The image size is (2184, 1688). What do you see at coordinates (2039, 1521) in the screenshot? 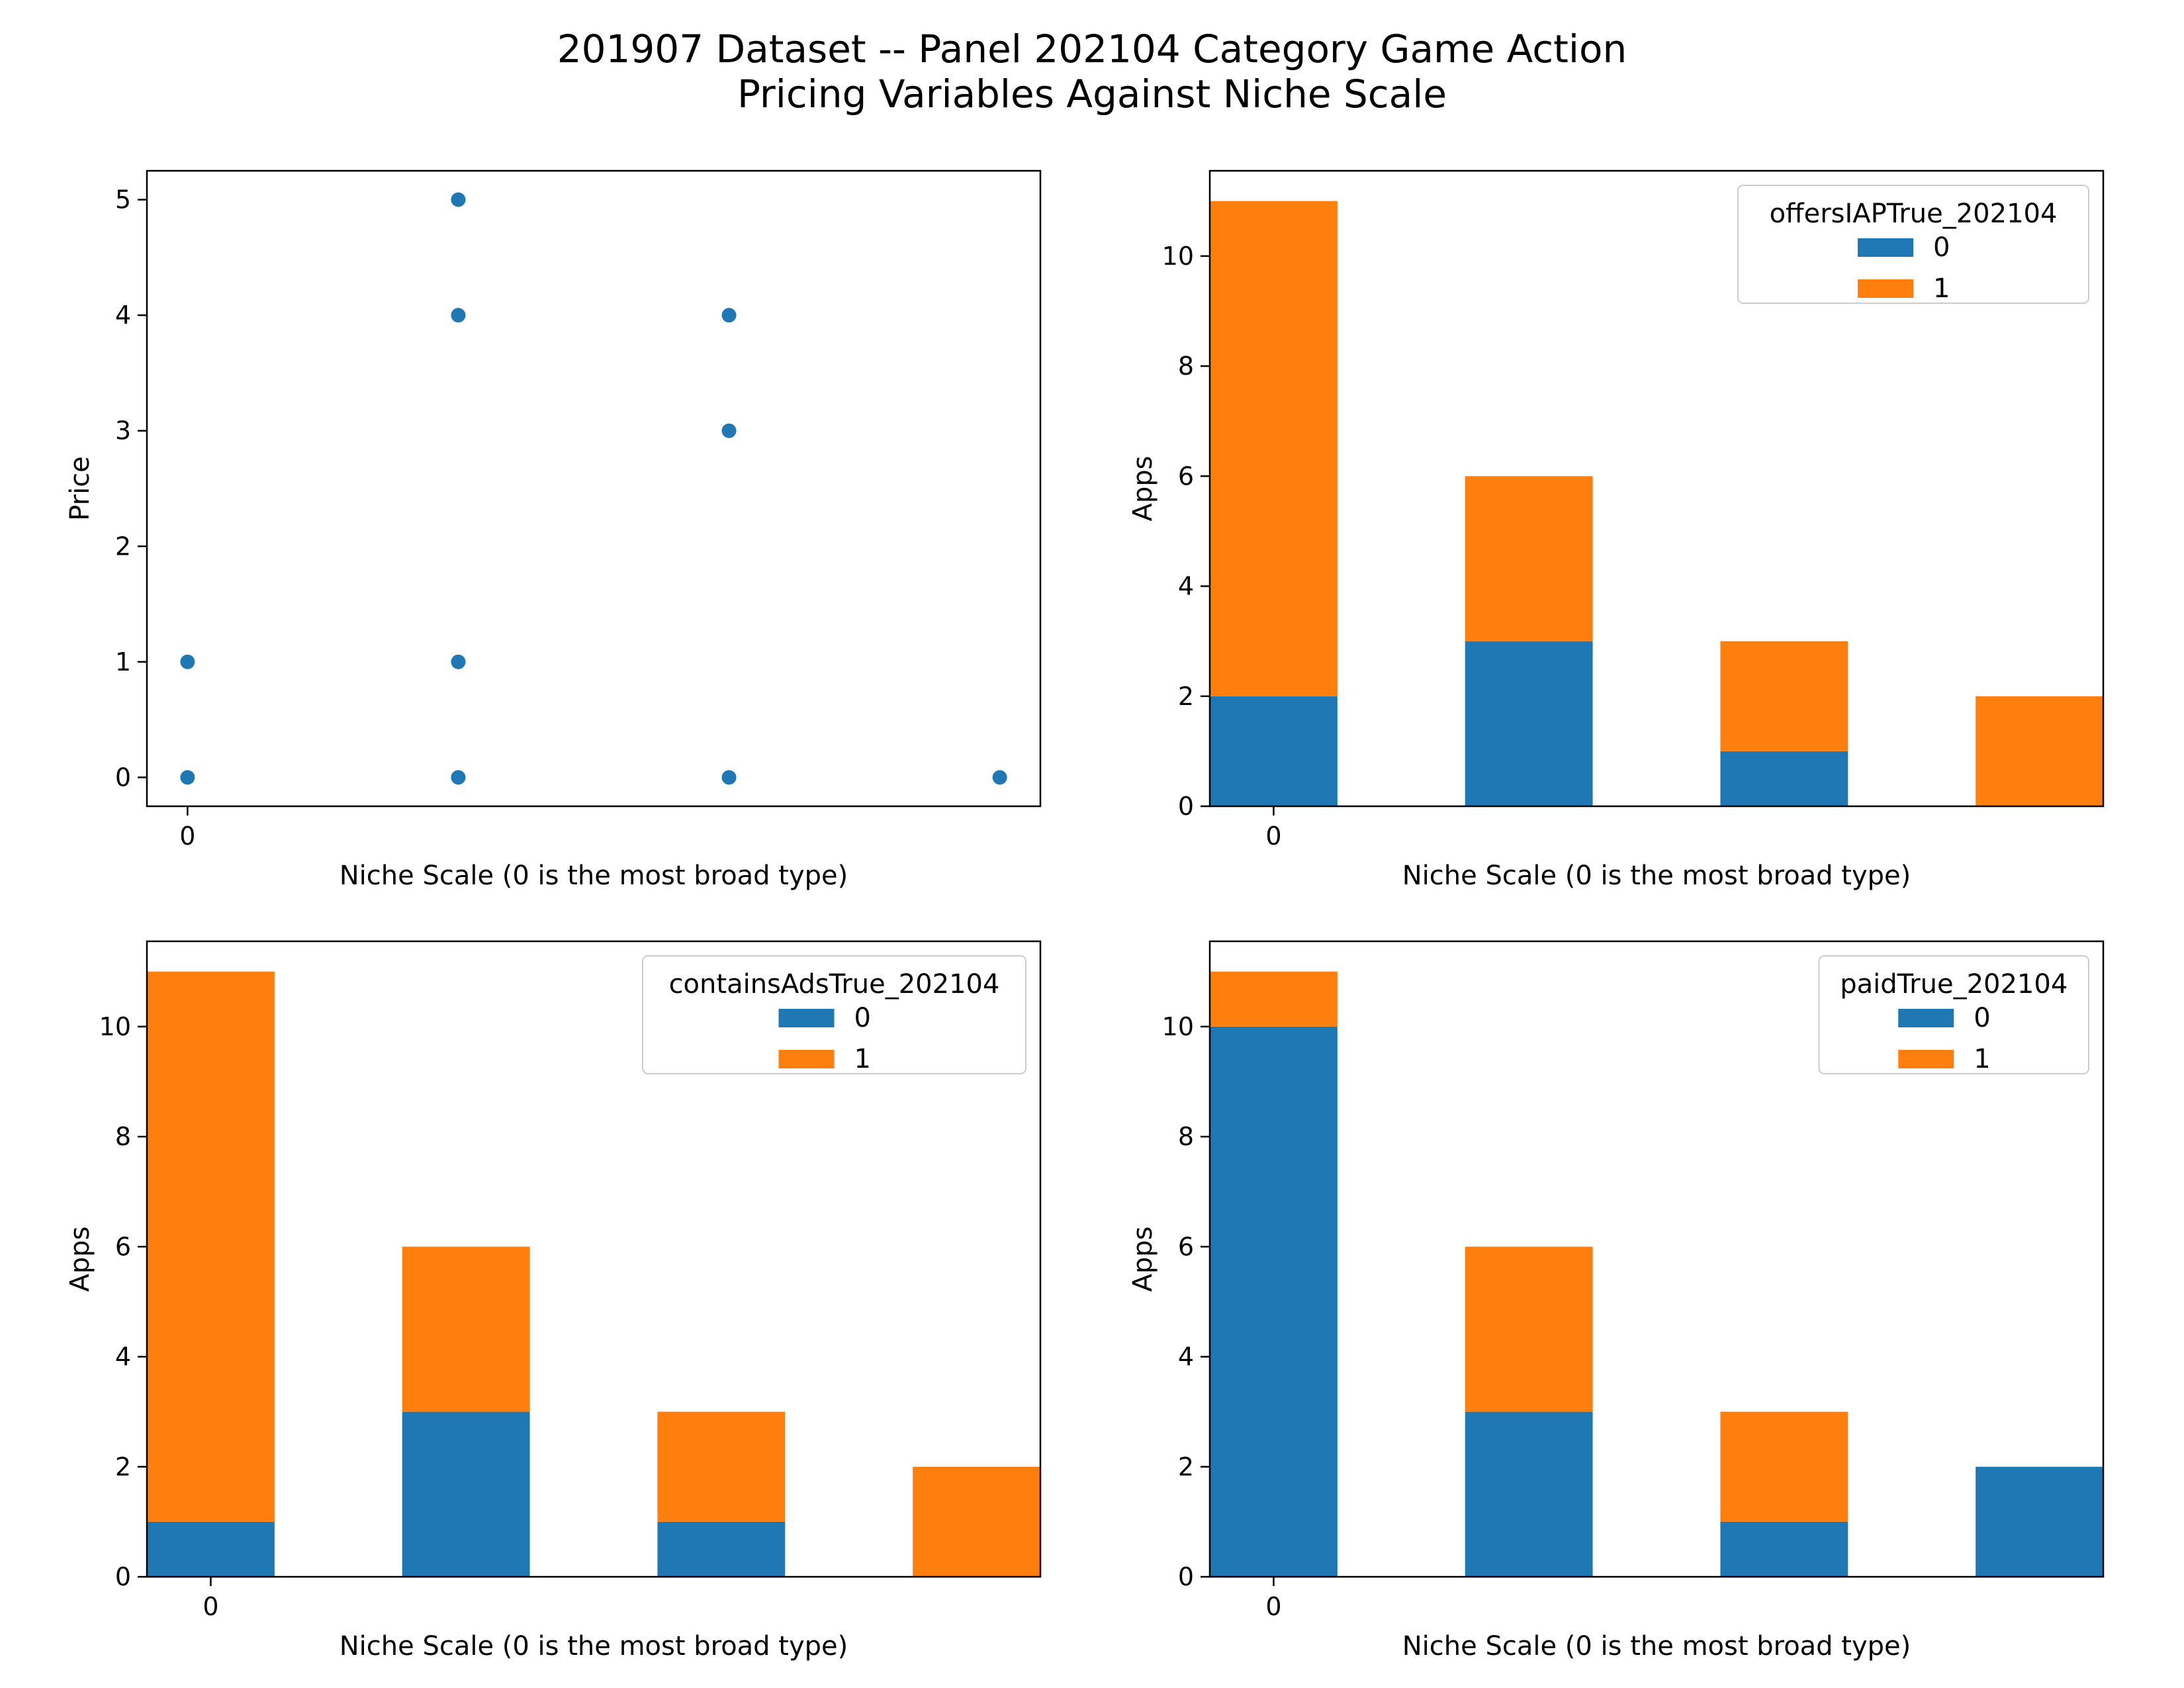
I see `bar-series0-cat3` at bounding box center [2039, 1521].